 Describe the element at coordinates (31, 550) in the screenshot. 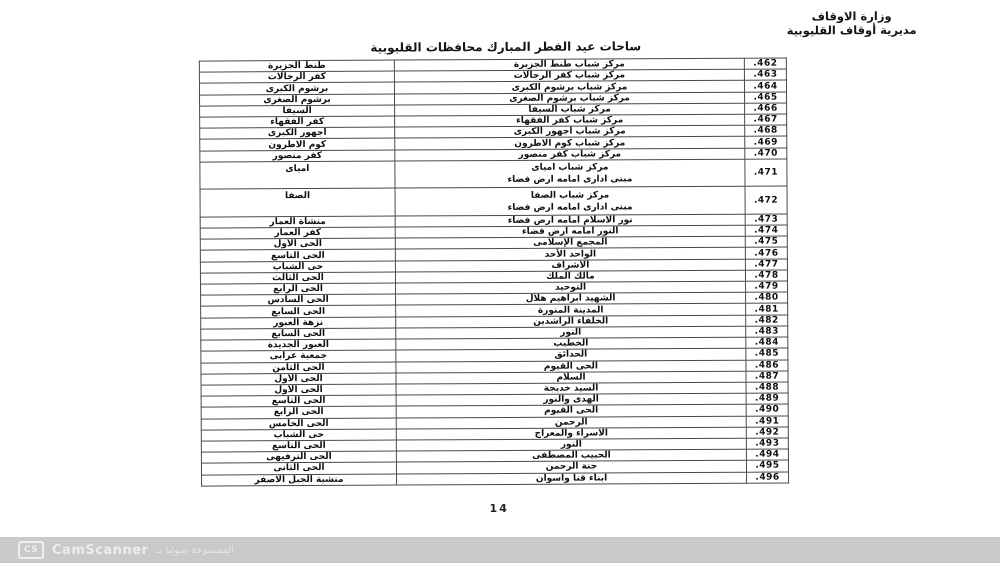

I see `camscanner-logo-icon: CS` at that location.